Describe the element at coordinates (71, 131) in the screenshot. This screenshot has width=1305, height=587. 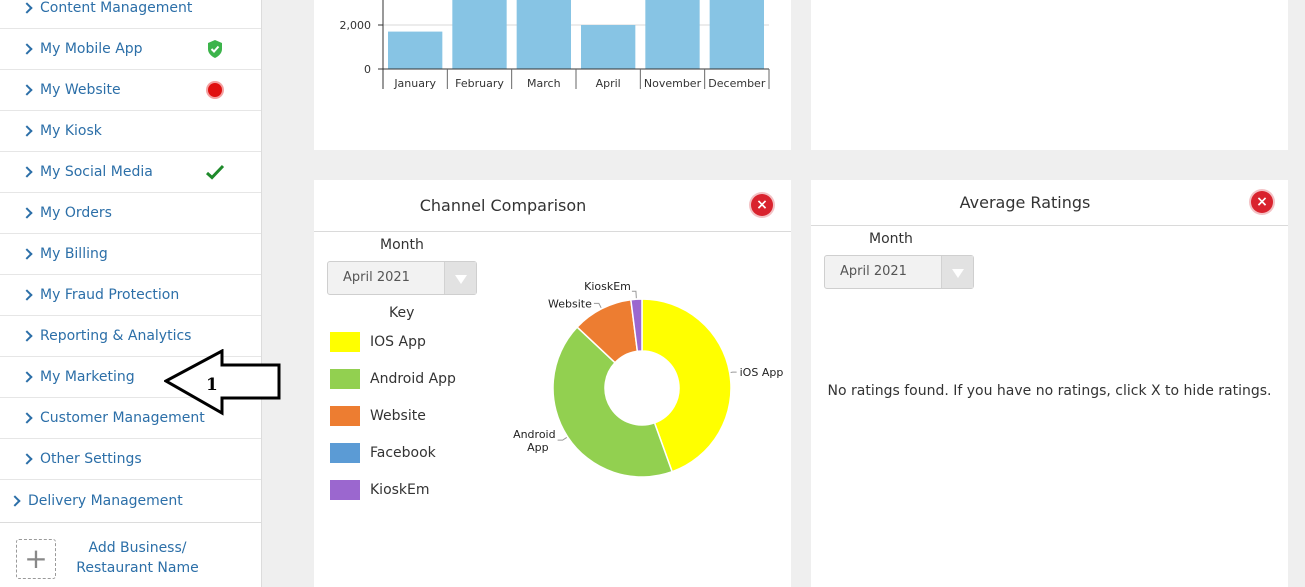
I see `sidebar-item-label: My Kiosk` at that location.